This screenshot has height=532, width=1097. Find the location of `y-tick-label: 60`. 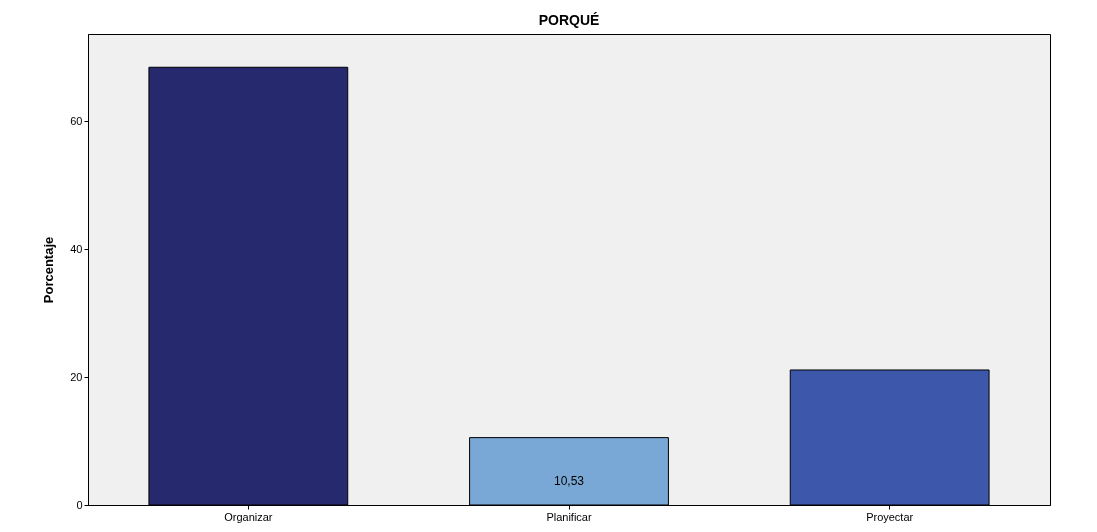

y-tick-label: 60 is located at coordinates (76, 120).